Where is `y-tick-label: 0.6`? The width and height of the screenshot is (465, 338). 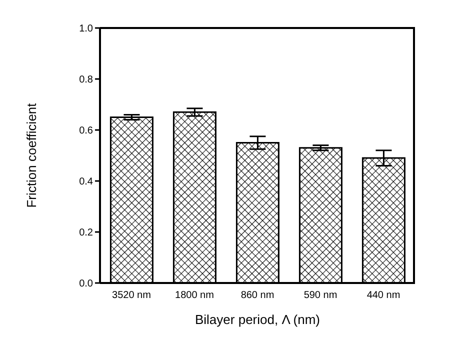 y-tick-label: 0.6 is located at coordinates (86, 131).